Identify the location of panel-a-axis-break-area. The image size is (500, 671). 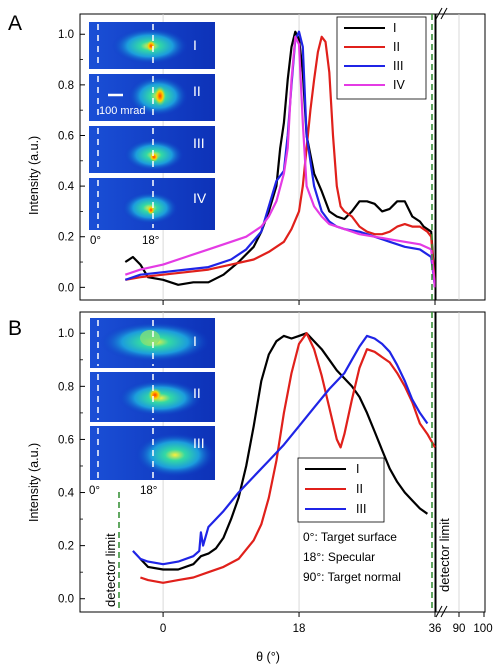
(460, 157).